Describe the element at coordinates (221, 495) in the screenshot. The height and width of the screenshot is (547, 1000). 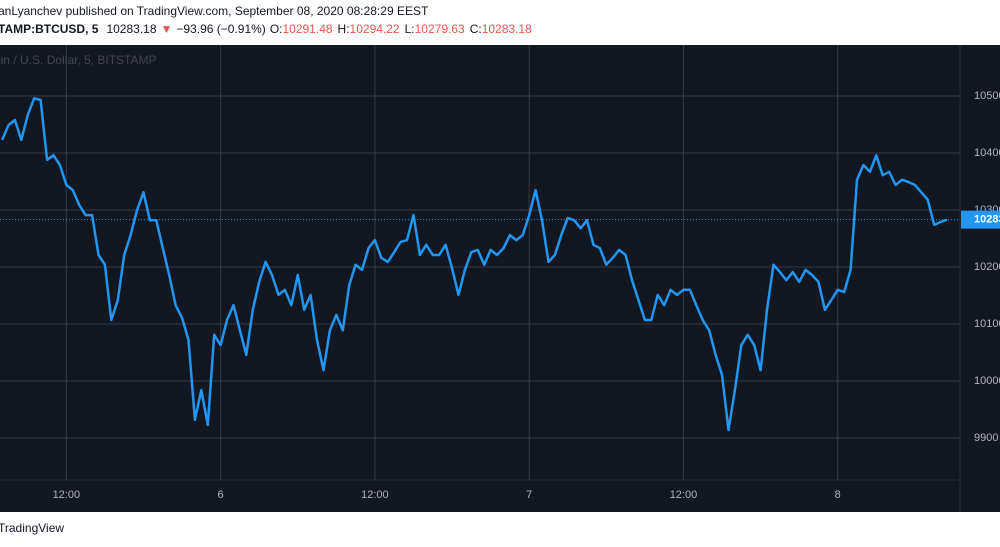
I see `x-tick-label: 6` at that location.